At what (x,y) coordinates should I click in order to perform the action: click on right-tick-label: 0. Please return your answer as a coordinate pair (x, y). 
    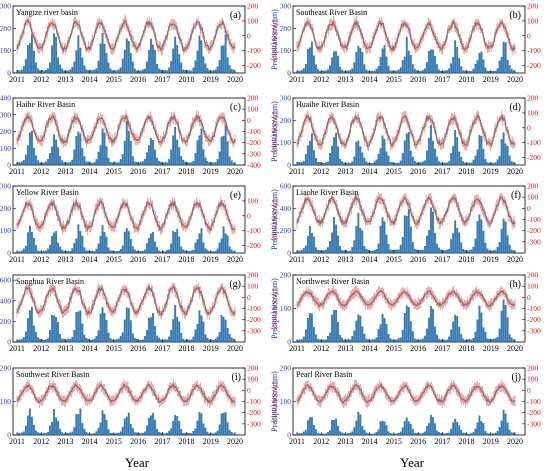
    Looking at the image, I should click on (249, 120).